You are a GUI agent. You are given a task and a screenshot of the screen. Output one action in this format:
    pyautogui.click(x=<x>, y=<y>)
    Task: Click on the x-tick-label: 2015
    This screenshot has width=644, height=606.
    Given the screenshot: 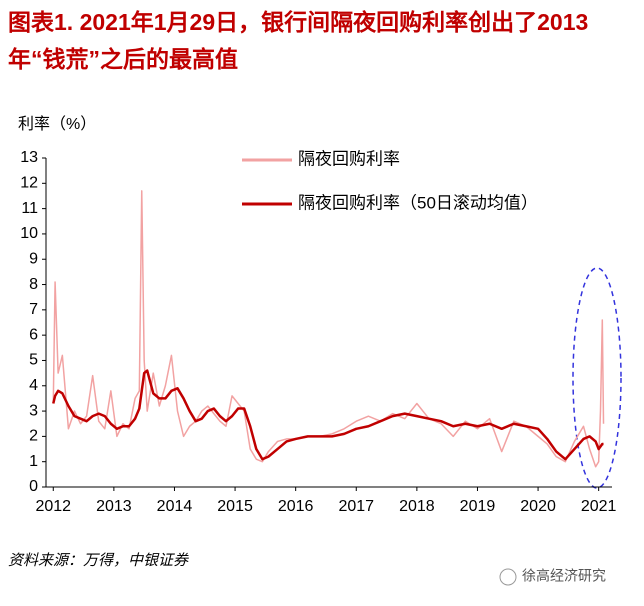 What is the action you would take?
    pyautogui.click(x=235, y=506)
    